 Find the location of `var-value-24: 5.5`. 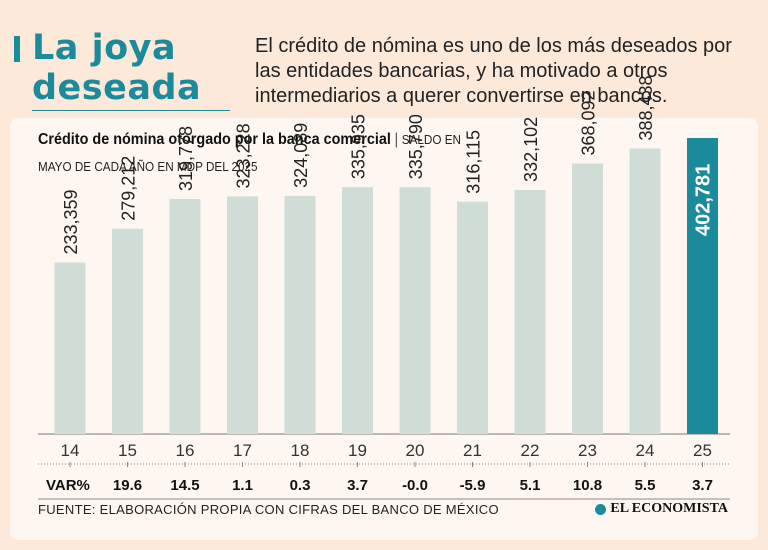

var-value-24: 5.5 is located at coordinates (645, 485).